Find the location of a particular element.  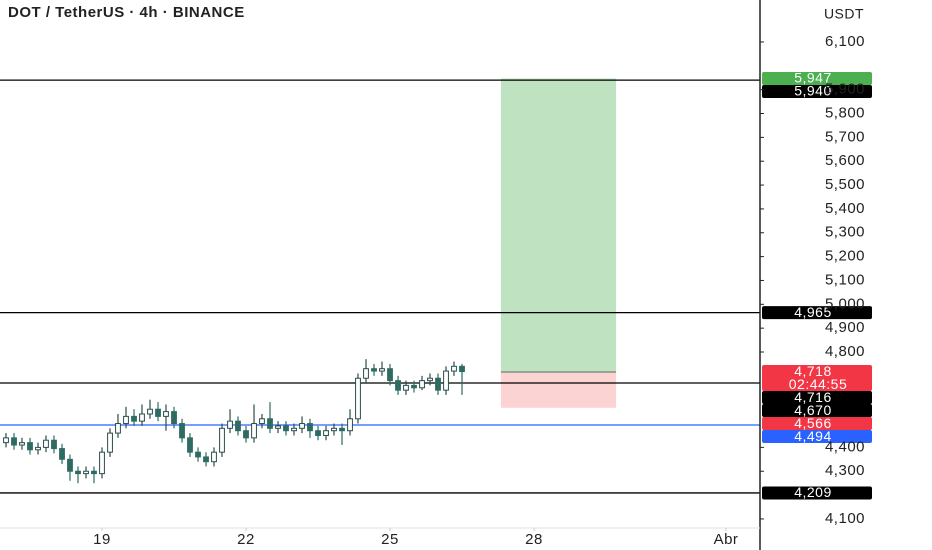

y-tick-label: 6,100 is located at coordinates (845, 41).